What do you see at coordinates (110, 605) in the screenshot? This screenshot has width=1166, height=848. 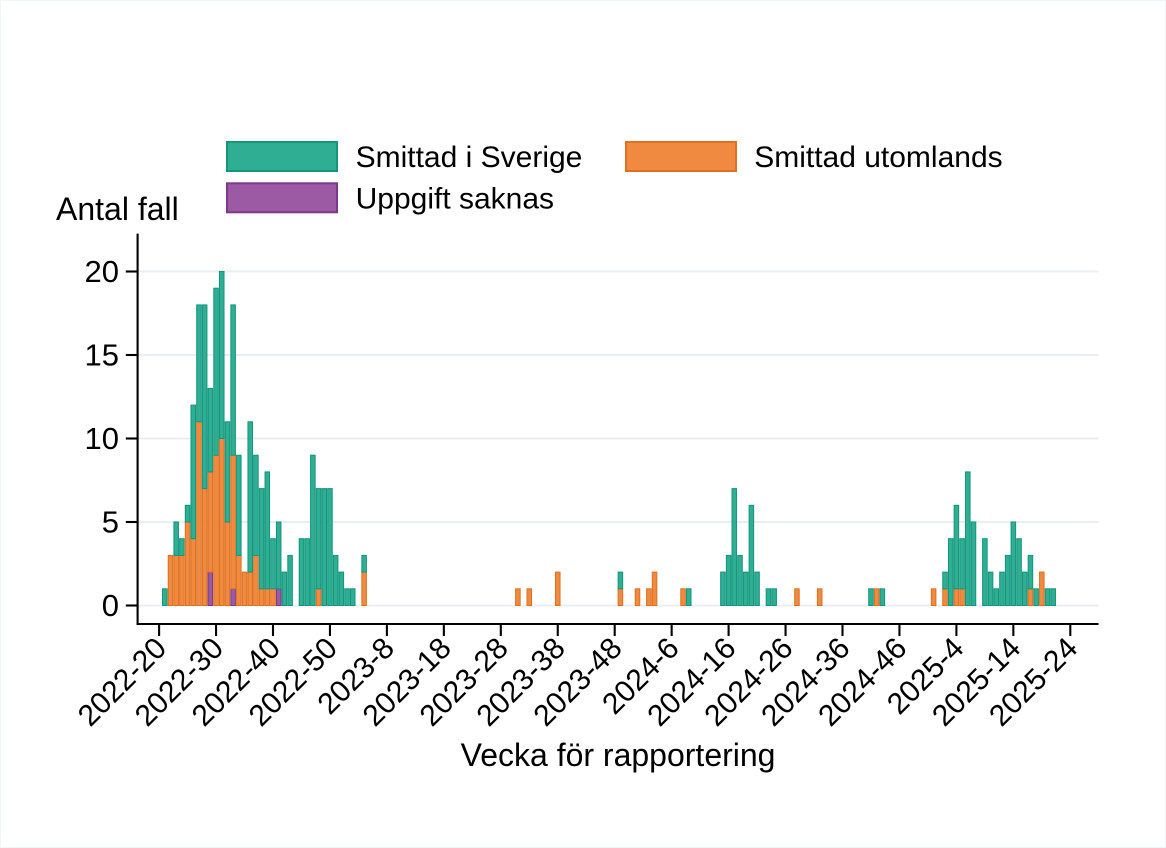 I see `svg-text: 0` at bounding box center [110, 605].